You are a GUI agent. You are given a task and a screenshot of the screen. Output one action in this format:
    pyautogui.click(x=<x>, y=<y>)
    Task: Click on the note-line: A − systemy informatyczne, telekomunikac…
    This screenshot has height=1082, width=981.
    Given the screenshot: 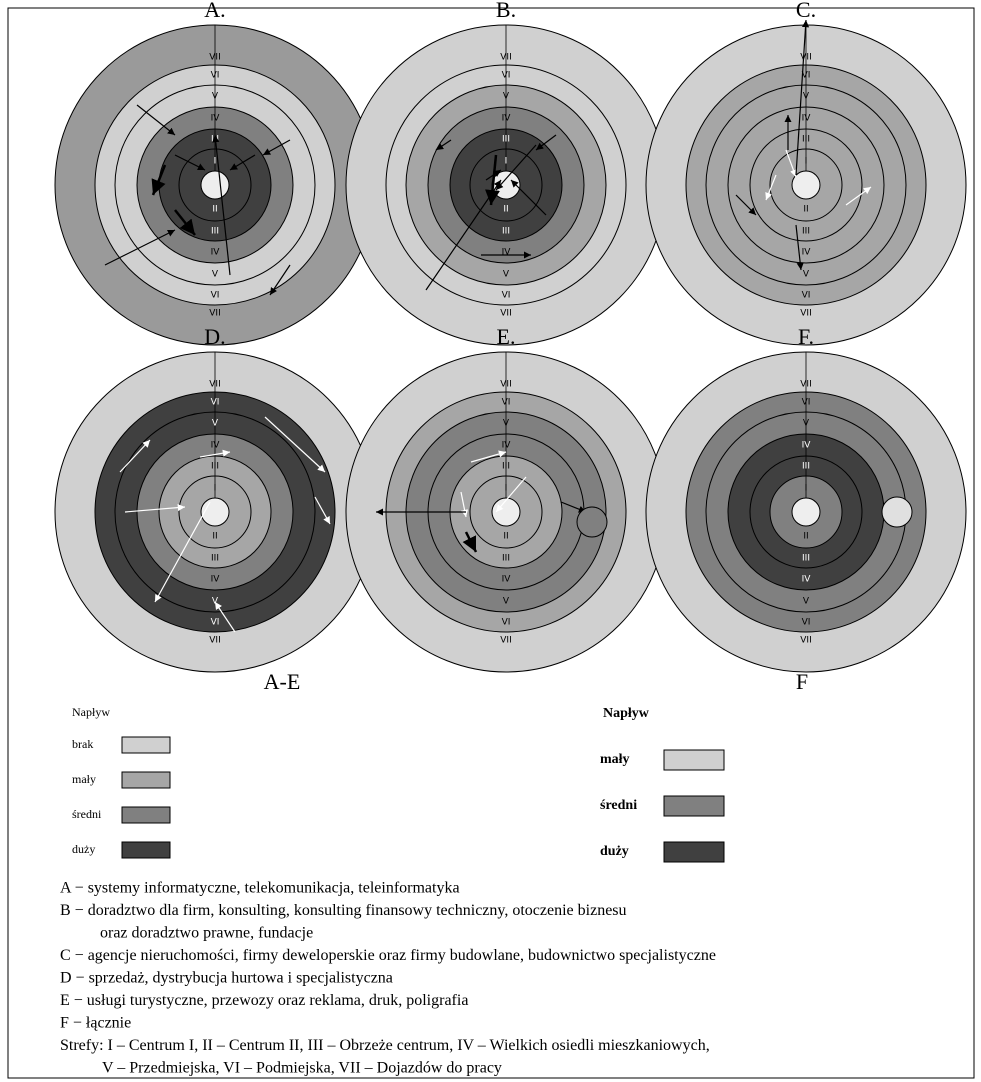 What is the action you would take?
    pyautogui.click(x=260, y=888)
    